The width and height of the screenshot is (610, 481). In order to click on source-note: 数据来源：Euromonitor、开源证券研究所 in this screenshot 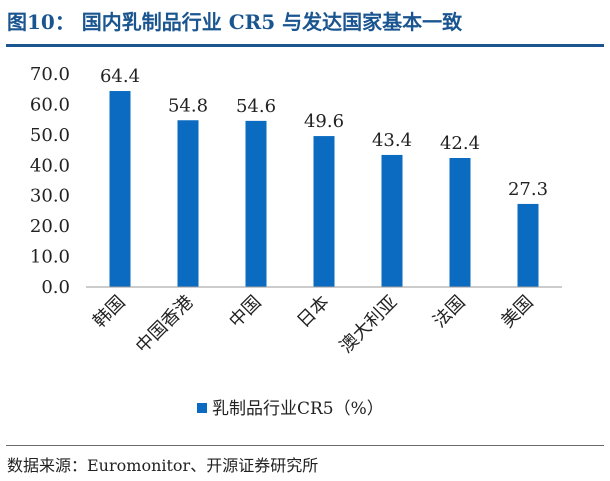, I will do `click(163, 465)`.